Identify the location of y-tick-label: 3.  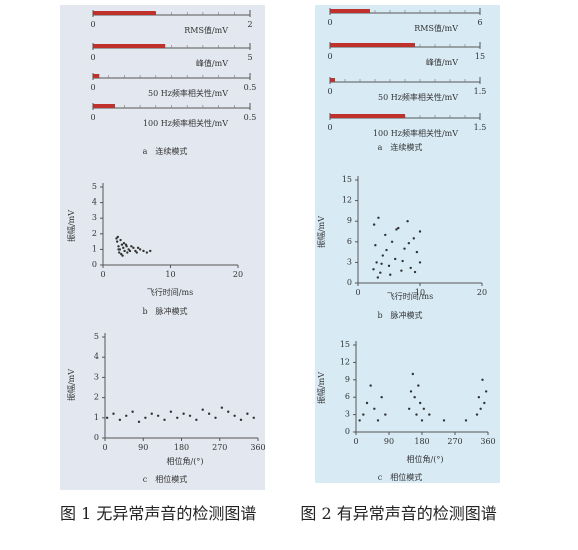
(96, 376).